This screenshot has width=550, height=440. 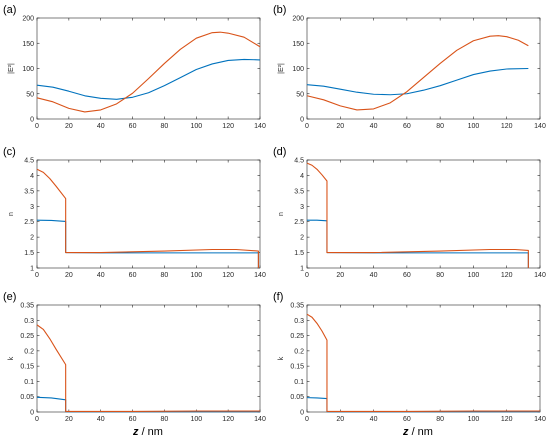 What do you see at coordinates (302, 176) in the screenshot?
I see `y-tick-label: 4` at bounding box center [302, 176].